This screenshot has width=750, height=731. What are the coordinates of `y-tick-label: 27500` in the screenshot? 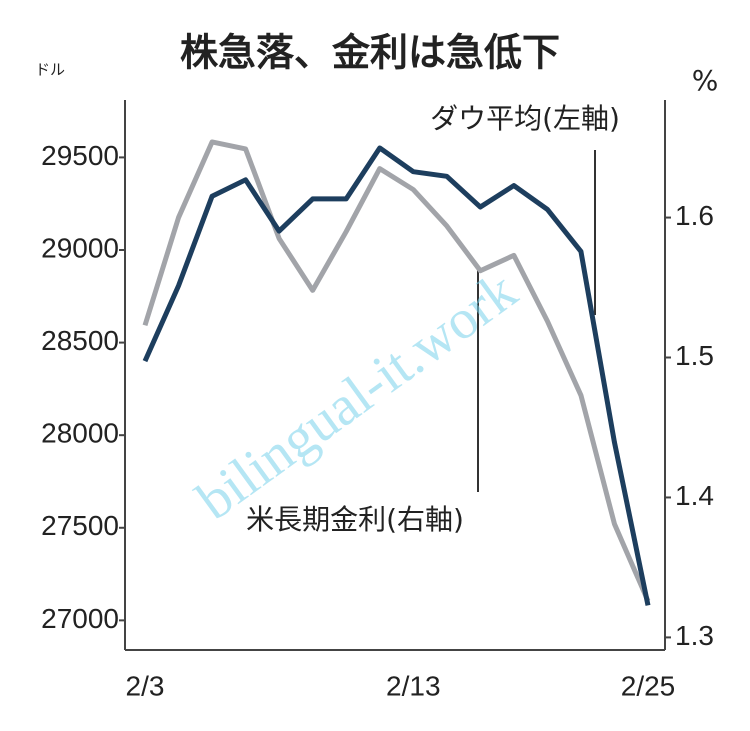 It's located at (80, 525).